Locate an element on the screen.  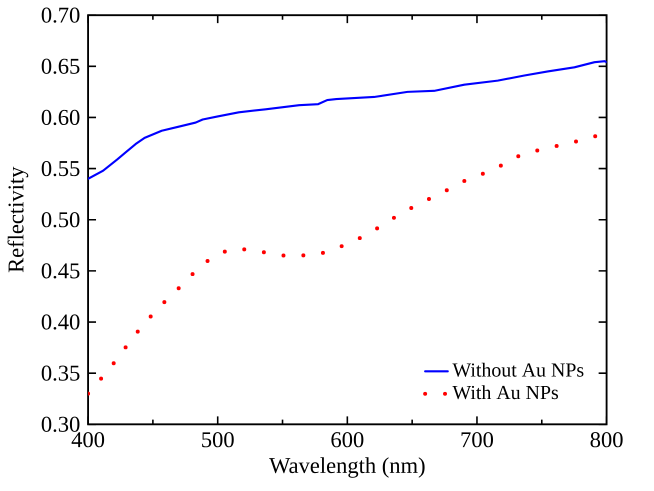
y-tick-label: 0.55 is located at coordinates (61, 168).